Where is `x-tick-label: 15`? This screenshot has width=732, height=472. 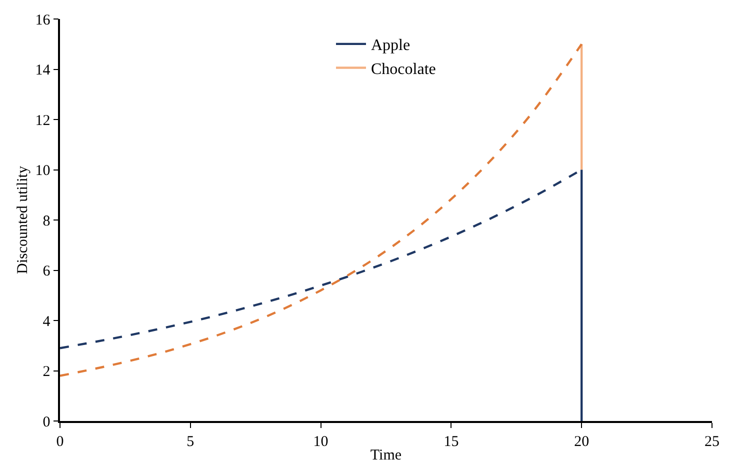 x-tick-label: 15 is located at coordinates (451, 442).